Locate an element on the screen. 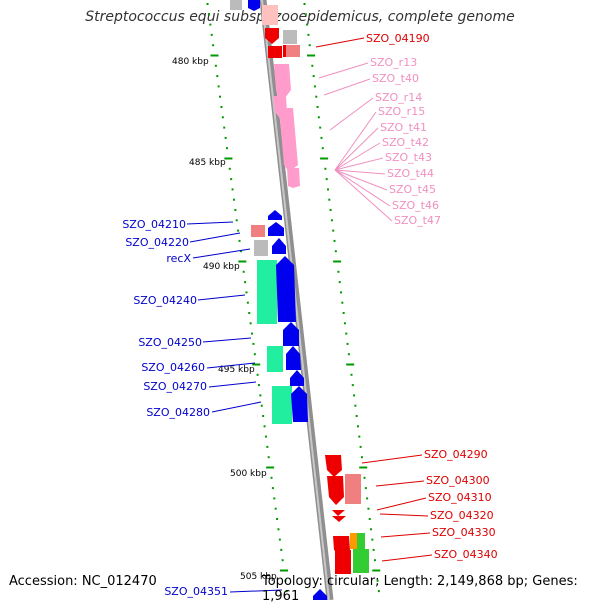 This screenshot has width=600, height=604. feature-04240-teal is located at coordinates (267, 292).